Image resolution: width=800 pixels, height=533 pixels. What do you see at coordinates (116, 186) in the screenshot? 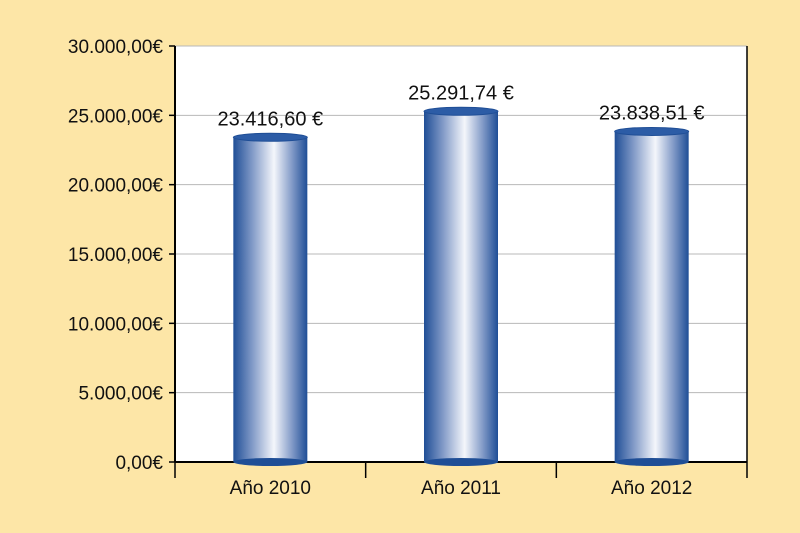
I see `y-tick-label: 20.000,00€` at bounding box center [116, 186].